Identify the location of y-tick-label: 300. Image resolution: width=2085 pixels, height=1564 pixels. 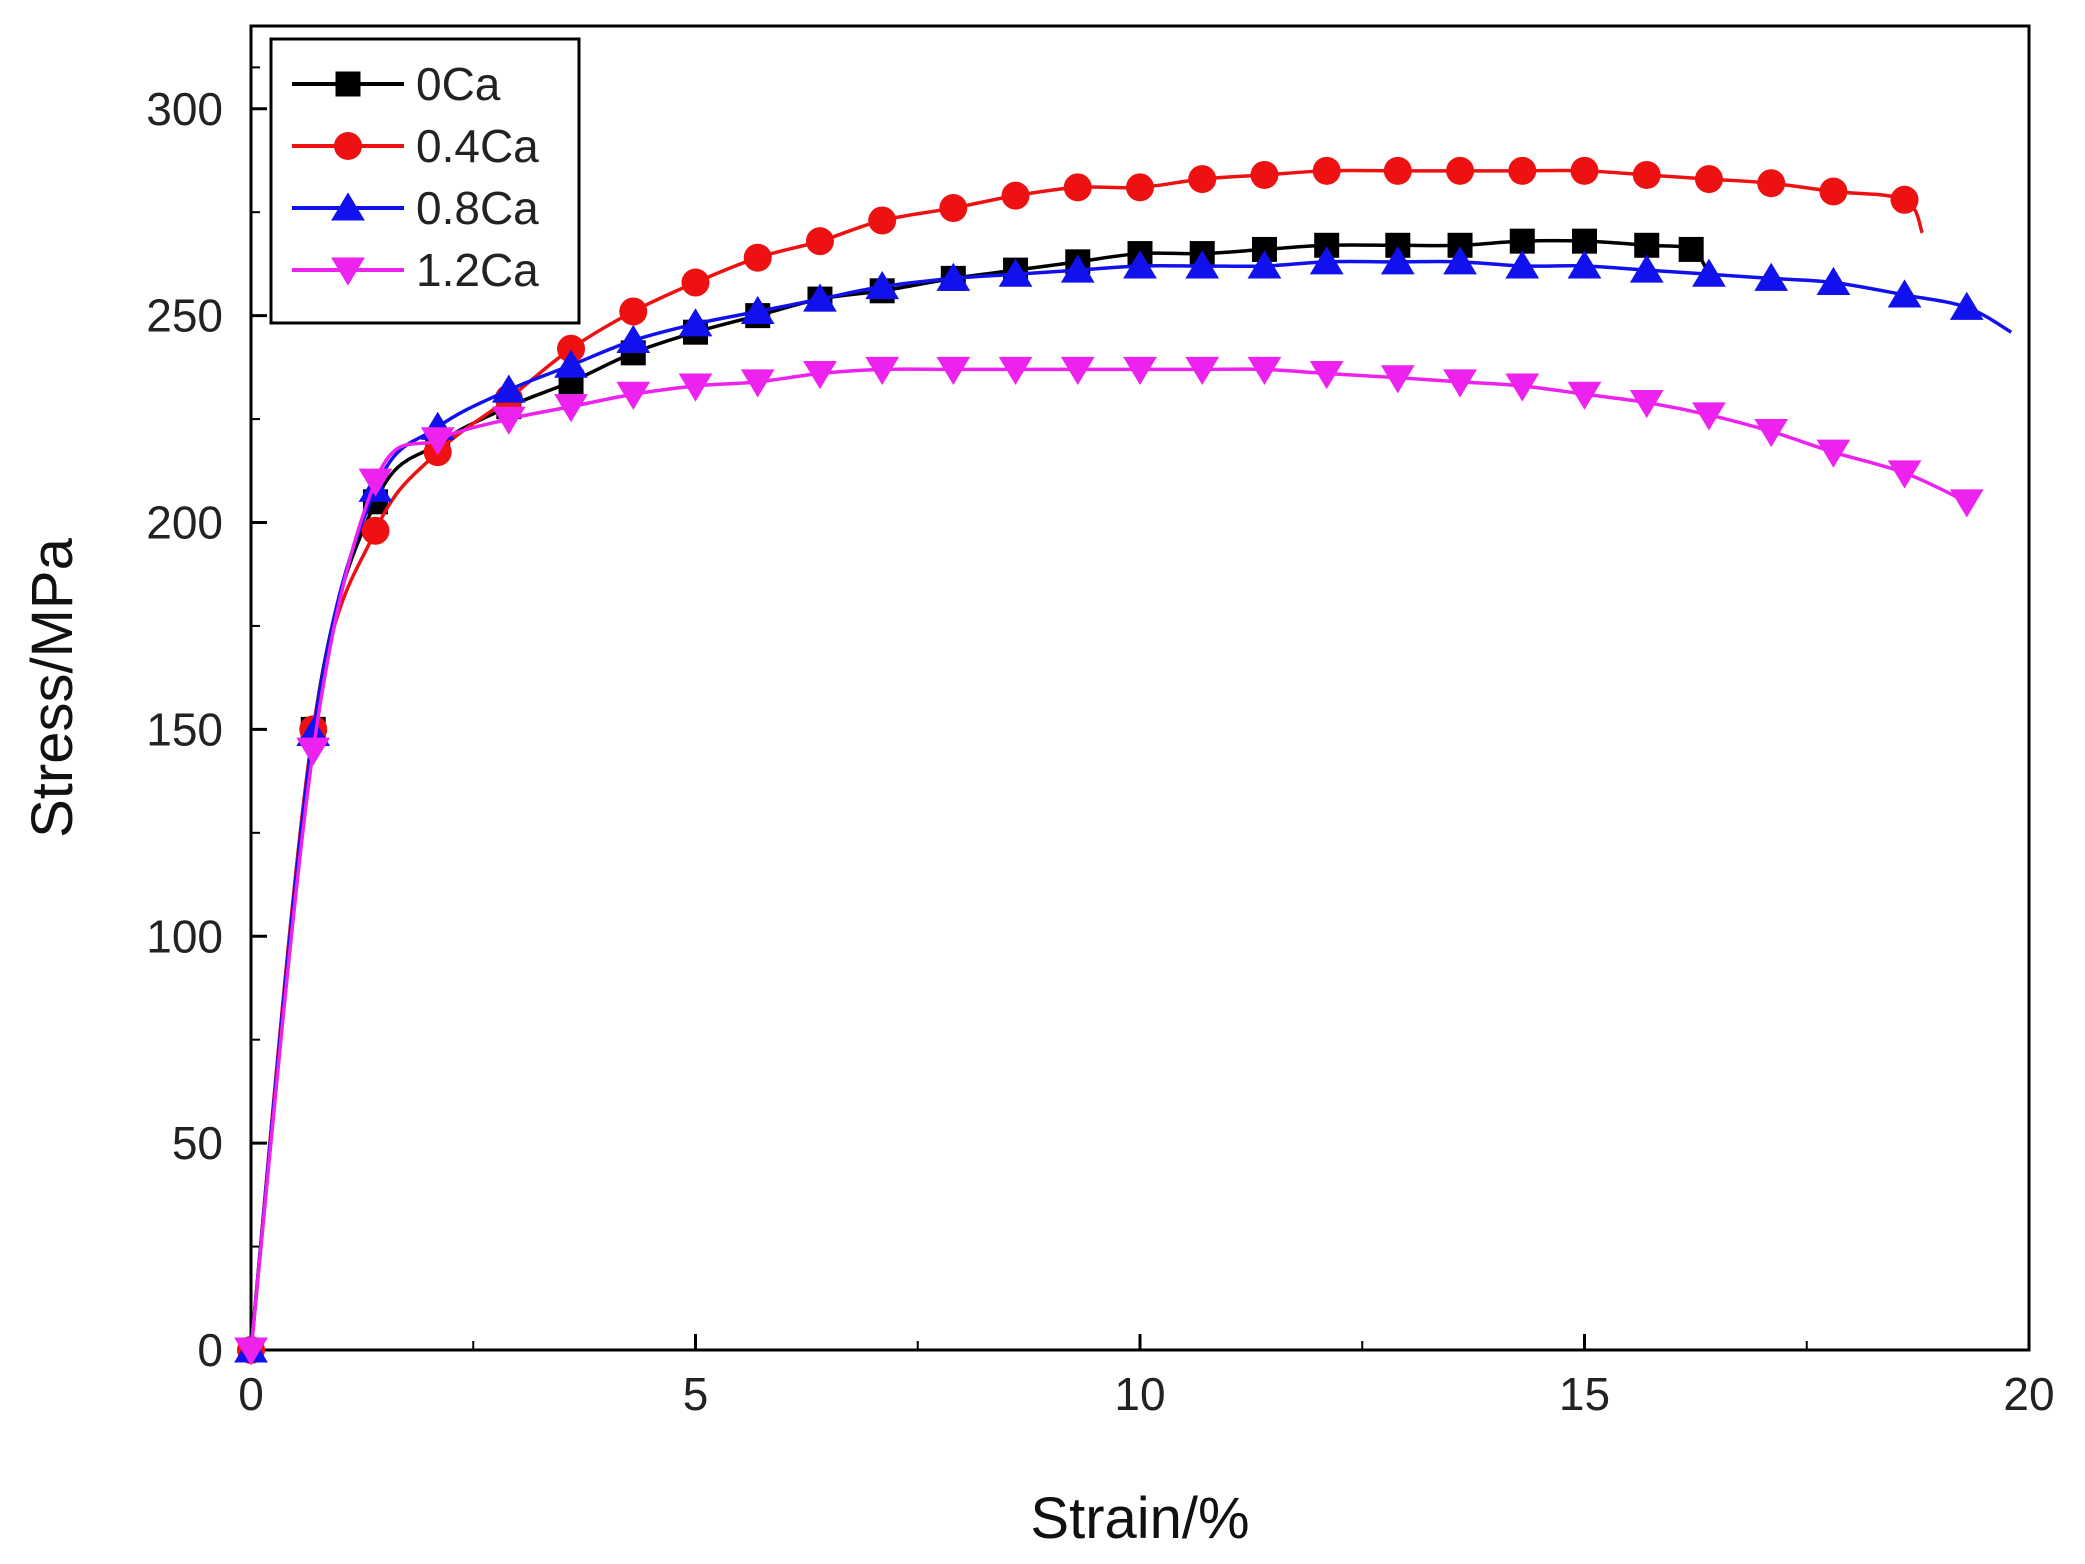
(184, 109).